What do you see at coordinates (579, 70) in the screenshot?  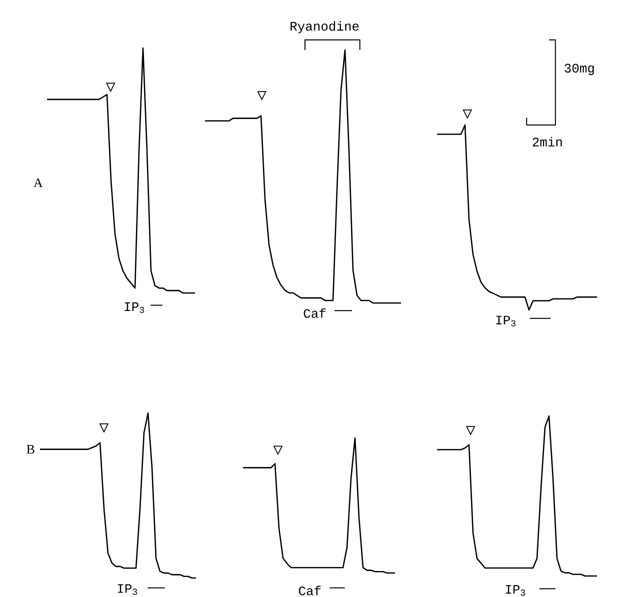 I see `text: 30mg` at bounding box center [579, 70].